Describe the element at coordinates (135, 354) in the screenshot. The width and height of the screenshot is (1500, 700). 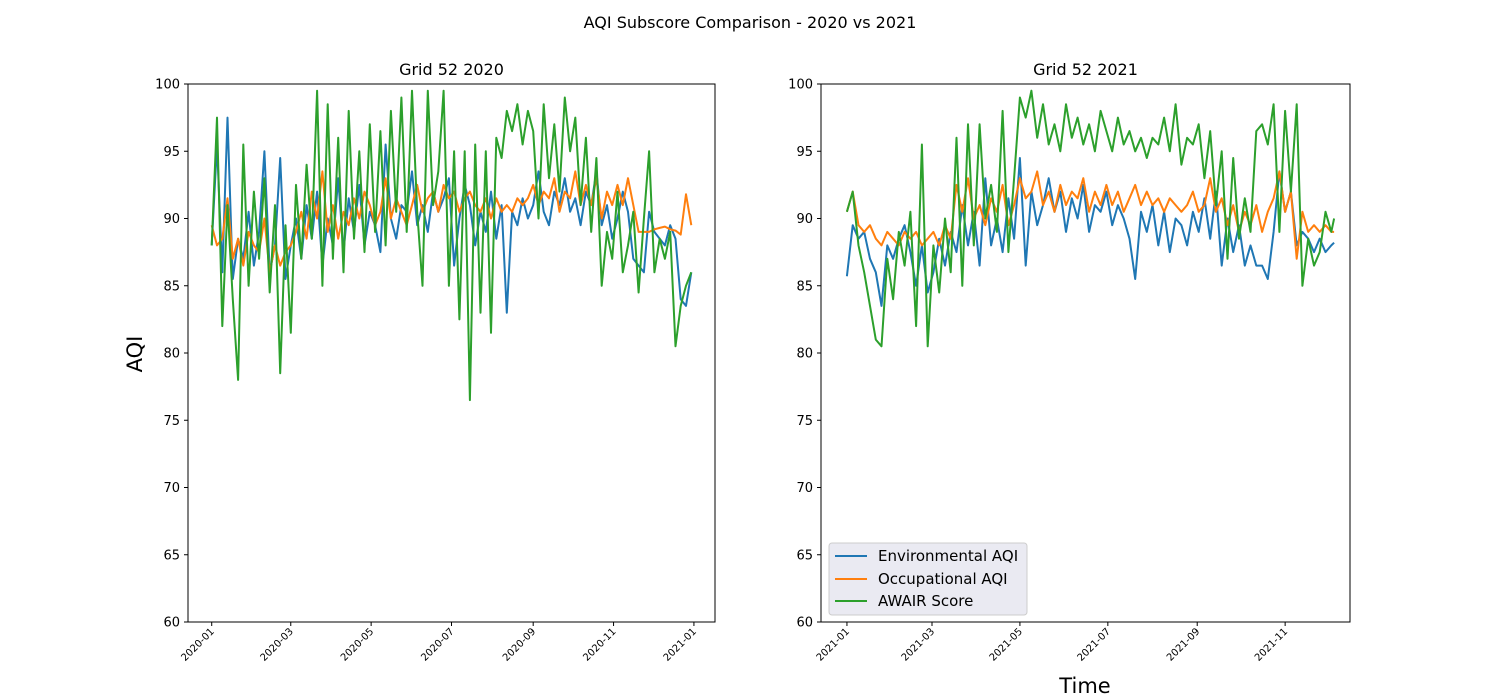
I see `y-axis-label: AQI` at that location.